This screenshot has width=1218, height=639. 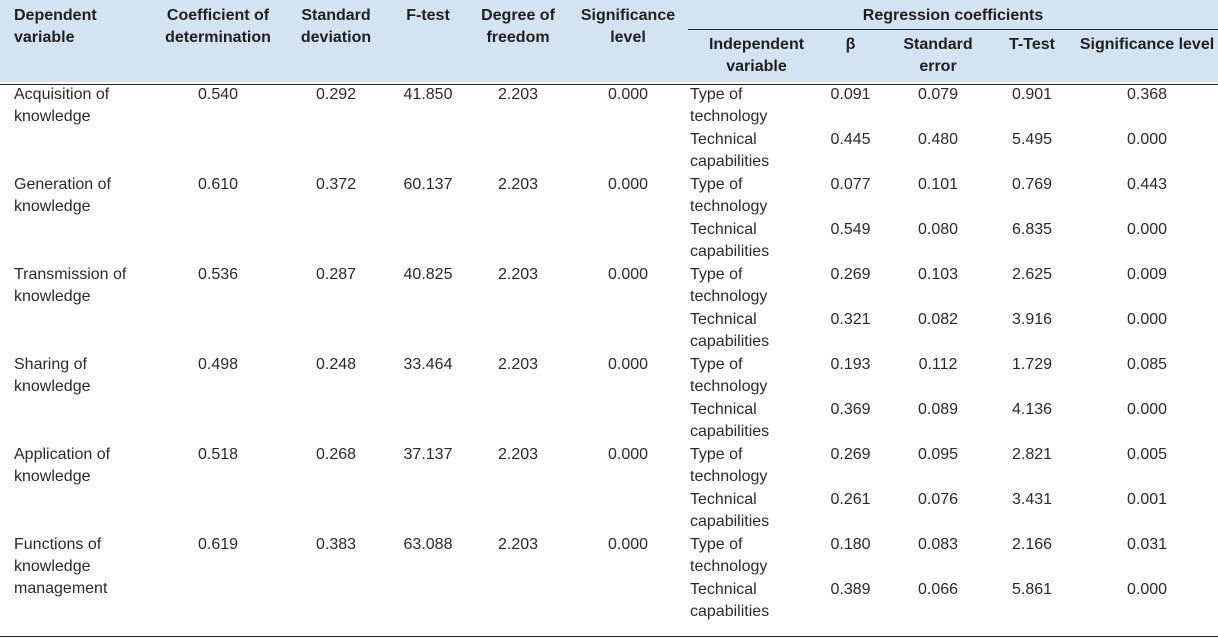 What do you see at coordinates (428, 41) in the screenshot?
I see `header-f-test: F-test` at bounding box center [428, 41].